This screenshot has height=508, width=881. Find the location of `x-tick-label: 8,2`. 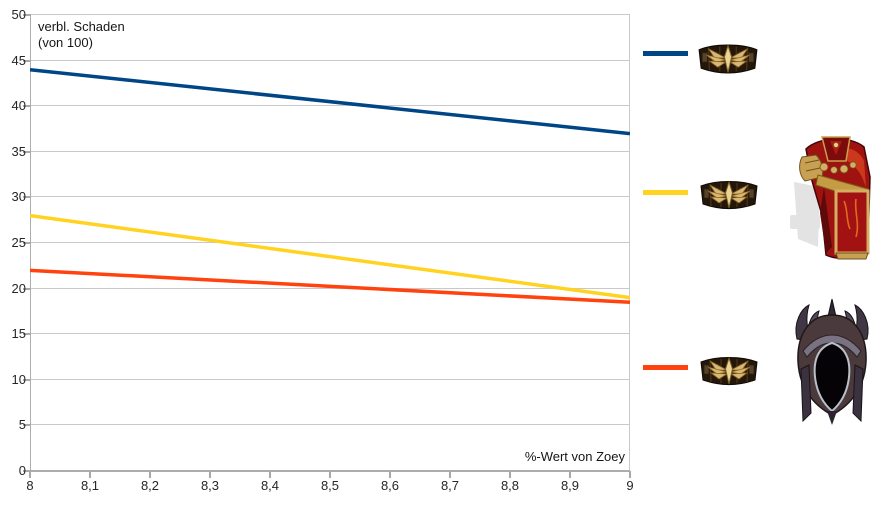

x-tick-label: 8,2 is located at coordinates (150, 485).